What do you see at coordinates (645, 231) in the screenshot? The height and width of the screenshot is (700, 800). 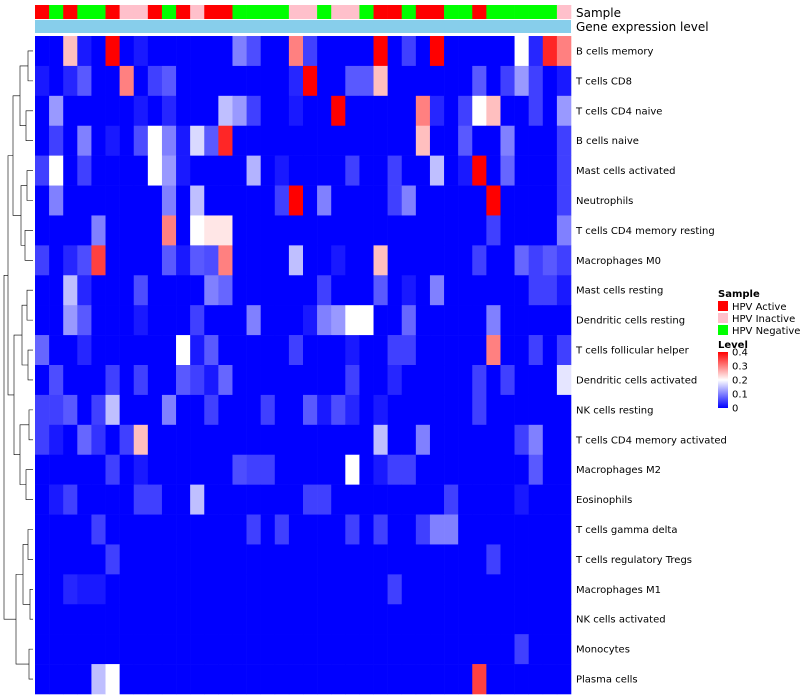 I see `row-label: T cells CD4 memory resting` at bounding box center [645, 231].